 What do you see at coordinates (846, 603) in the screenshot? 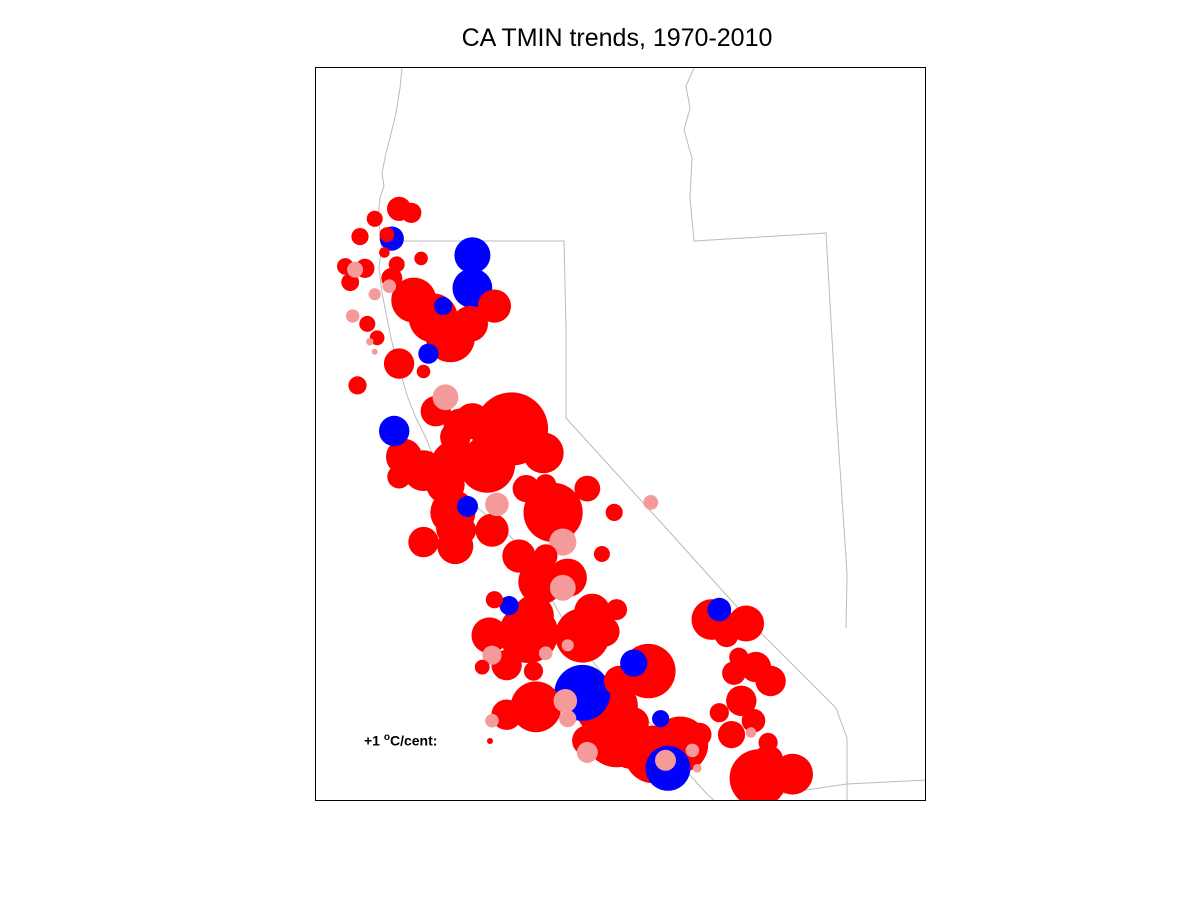
I see `az-border` at bounding box center [846, 603].